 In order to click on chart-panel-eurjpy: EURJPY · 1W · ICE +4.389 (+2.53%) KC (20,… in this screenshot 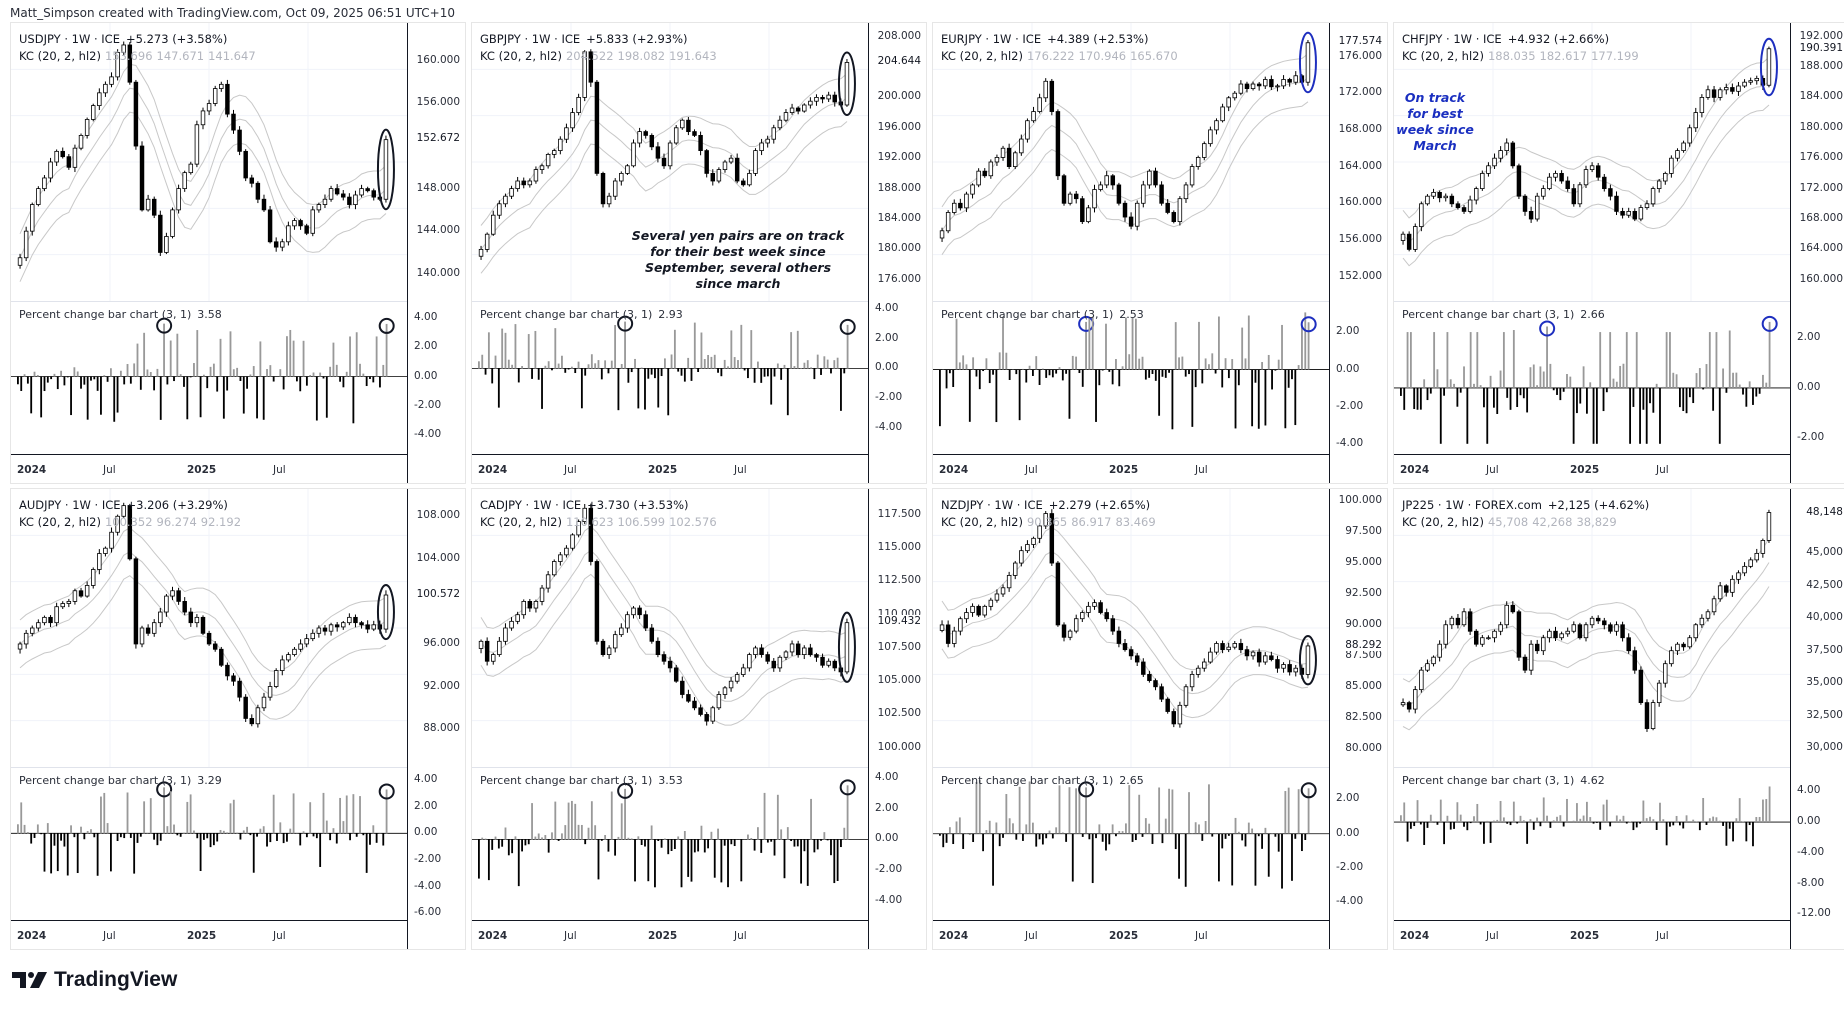, I will do `click(1160, 253)`.